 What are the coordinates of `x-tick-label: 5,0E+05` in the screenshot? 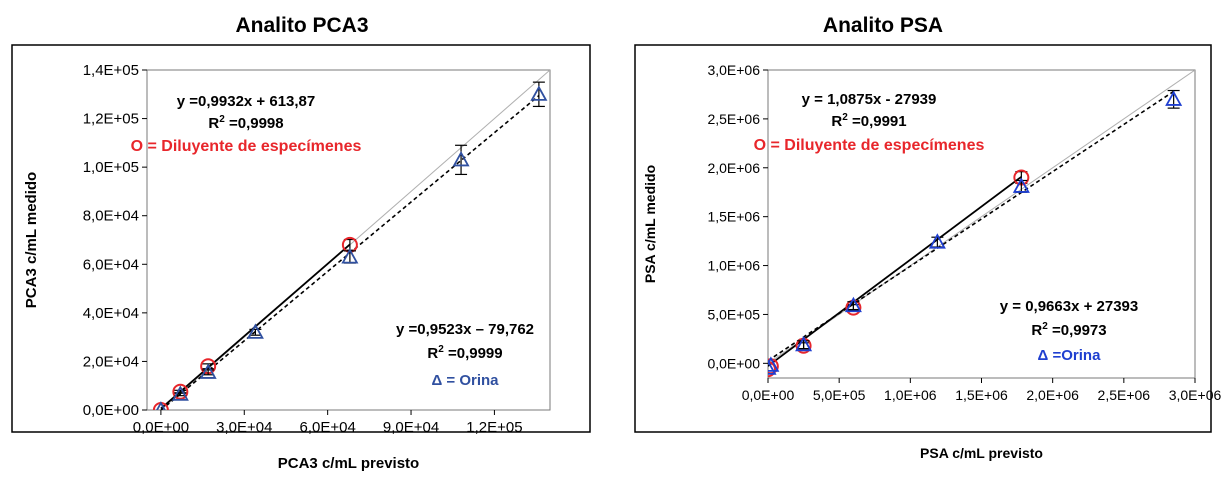 It's located at (839, 395).